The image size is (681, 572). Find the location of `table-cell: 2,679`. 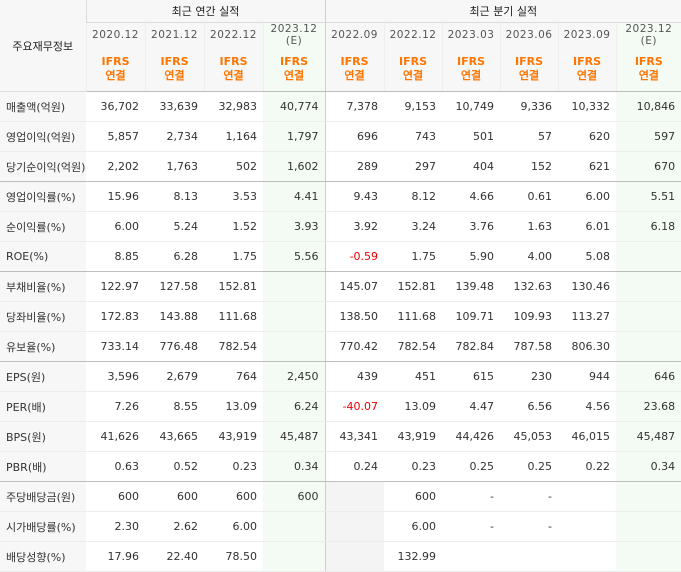

table-cell: 2,679 is located at coordinates (174, 376).